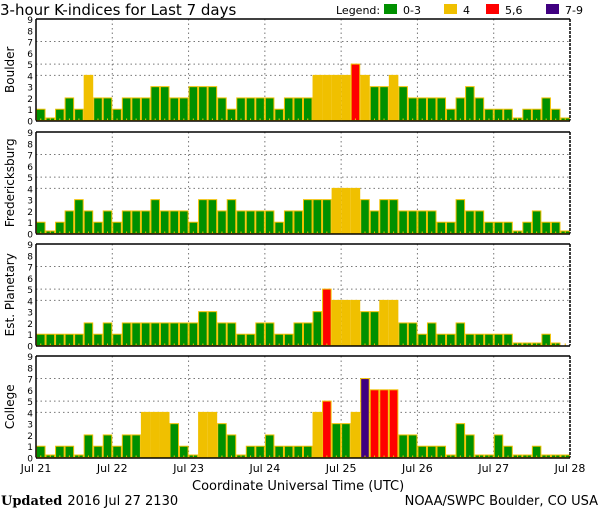  I want to click on x-tick-label: Jul 22, so click(112, 468).